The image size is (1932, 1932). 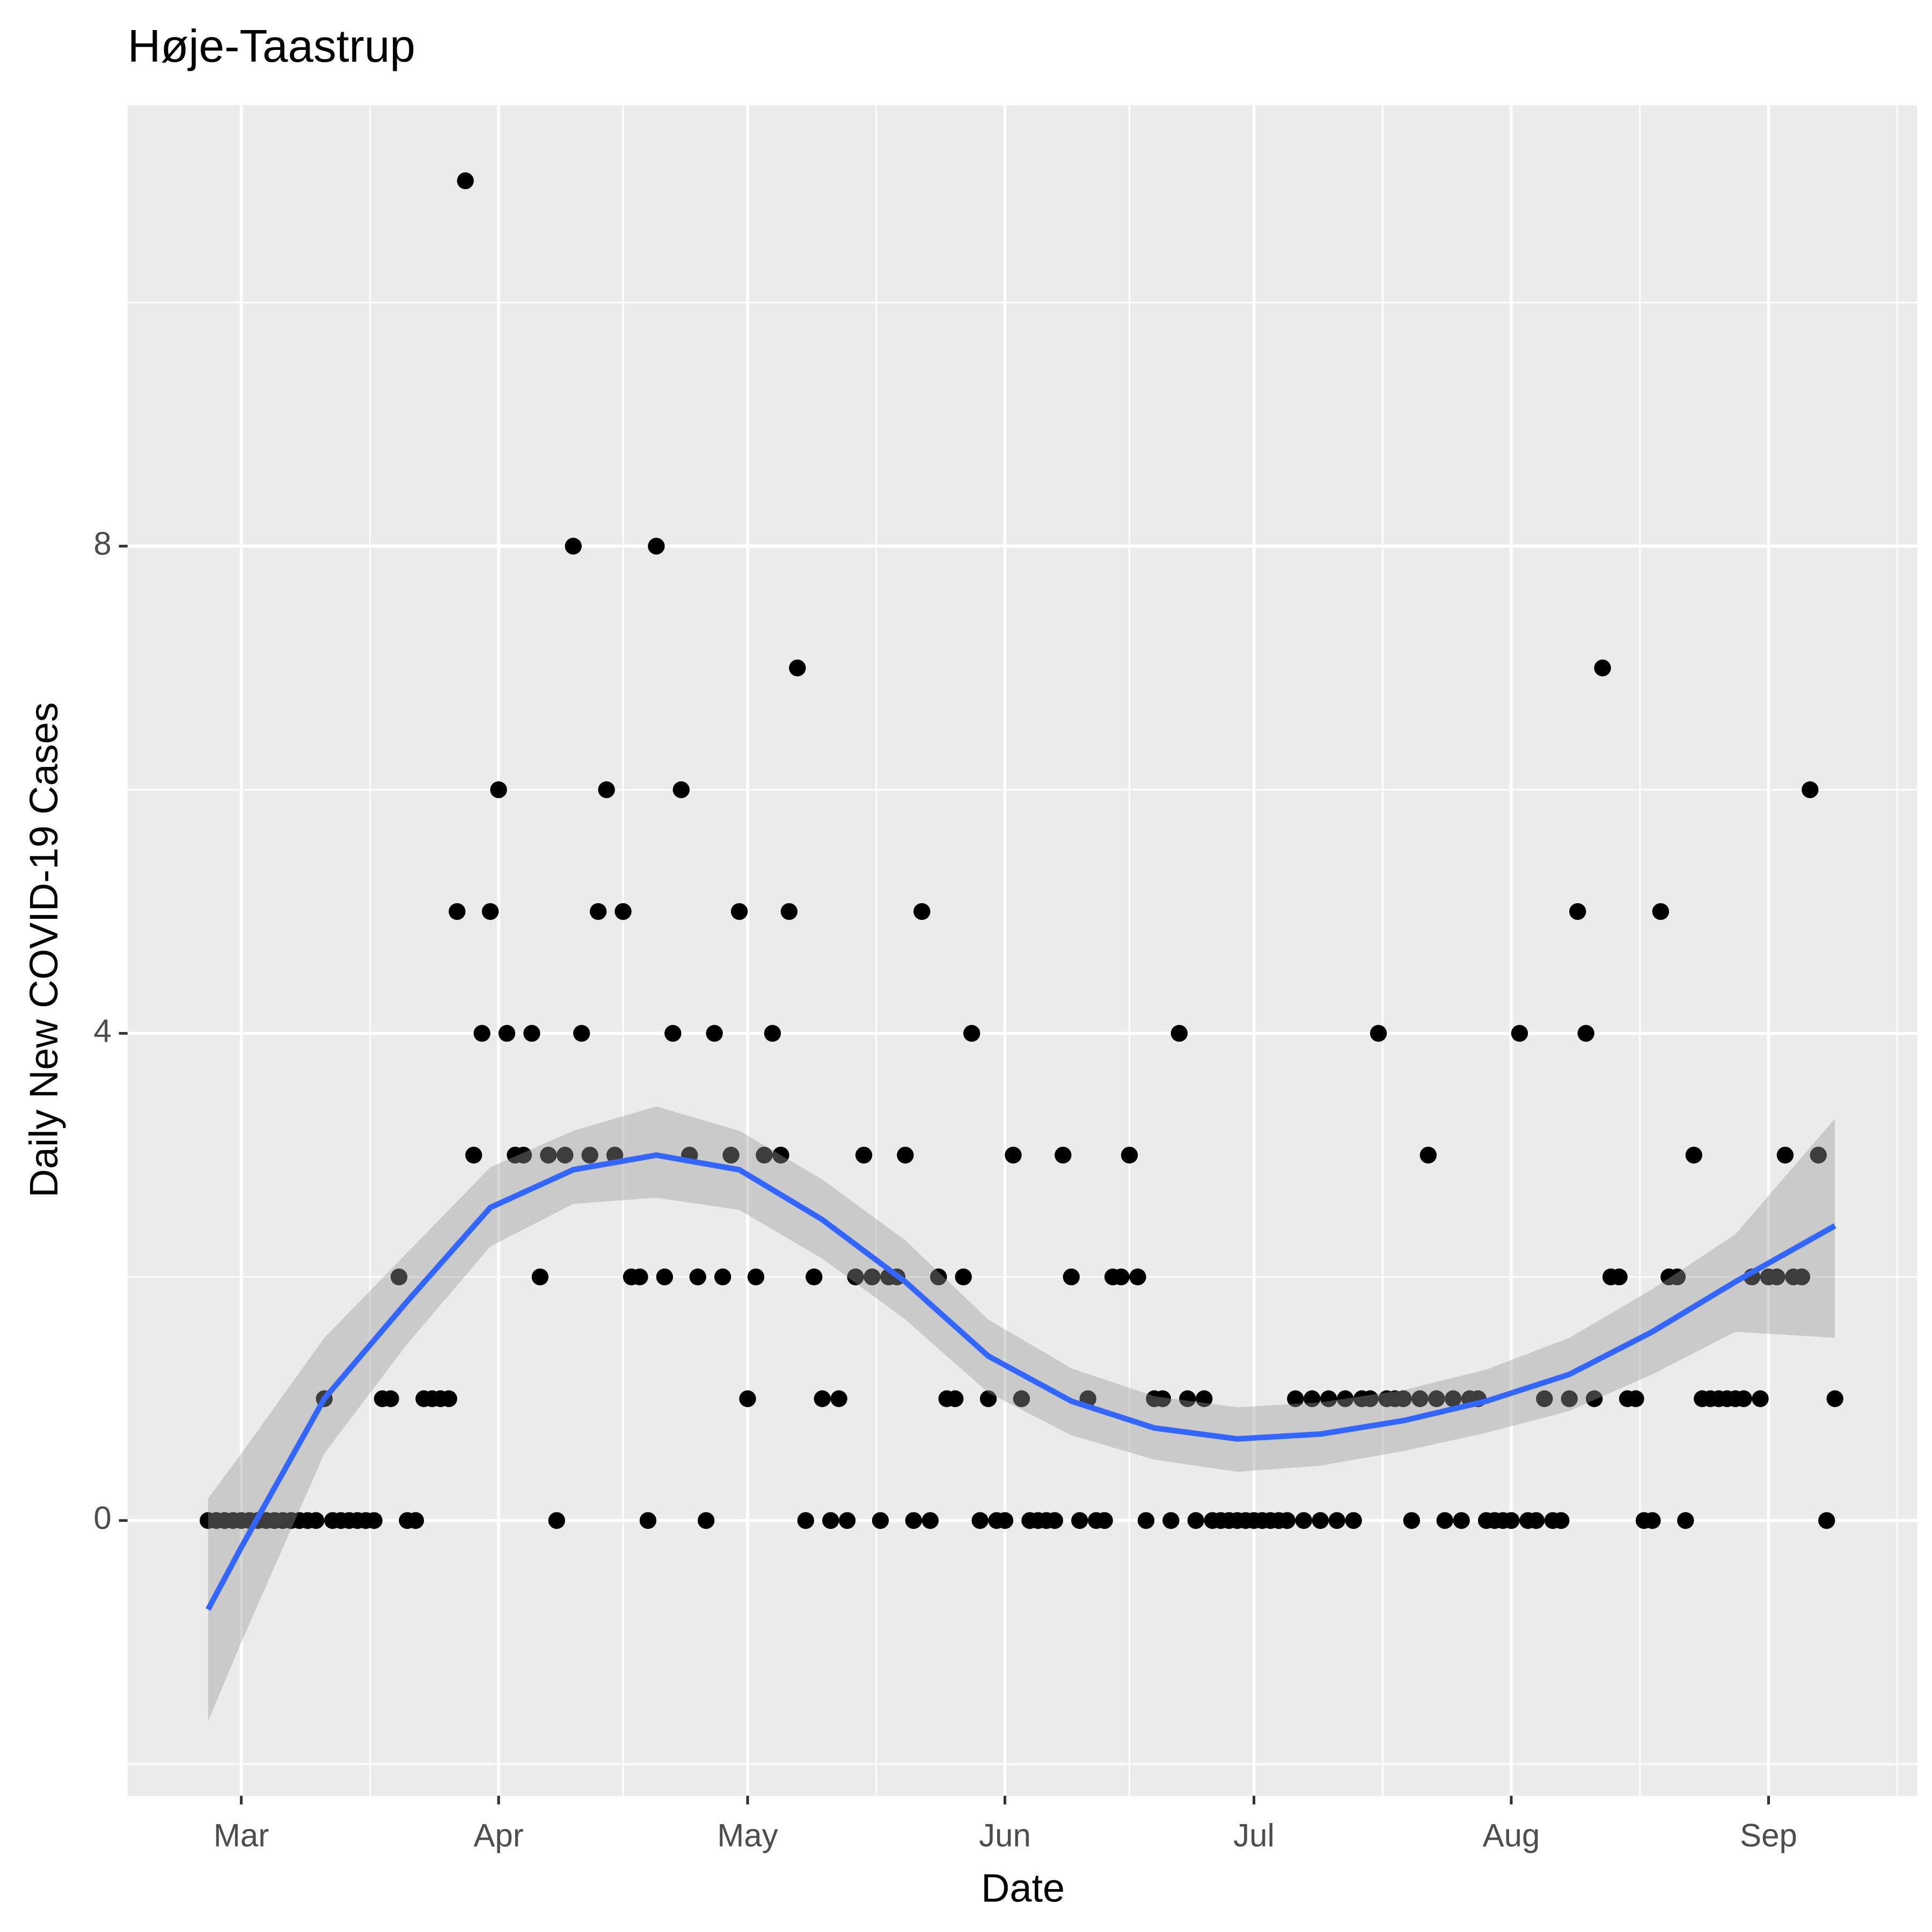 What do you see at coordinates (43, 949) in the screenshot?
I see `y-axis-title: Daily New COVID-19 Cases` at bounding box center [43, 949].